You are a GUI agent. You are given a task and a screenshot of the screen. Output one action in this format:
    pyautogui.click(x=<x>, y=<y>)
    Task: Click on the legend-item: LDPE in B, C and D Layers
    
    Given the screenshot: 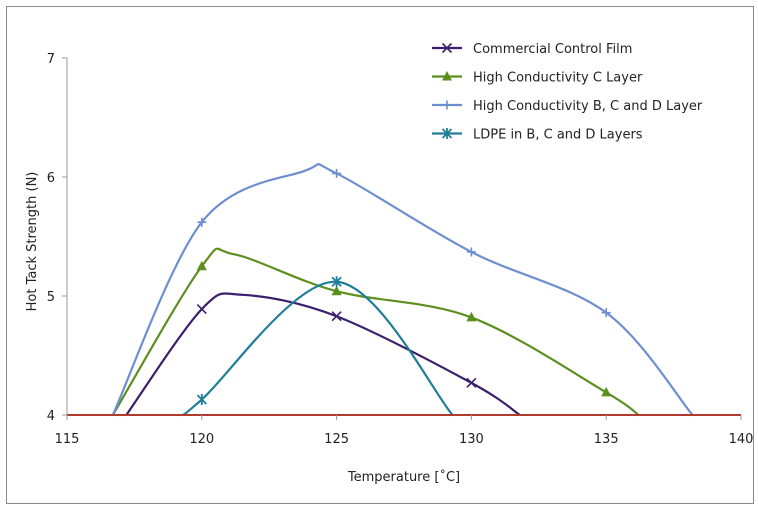 What is the action you would take?
    pyautogui.click(x=537, y=135)
    